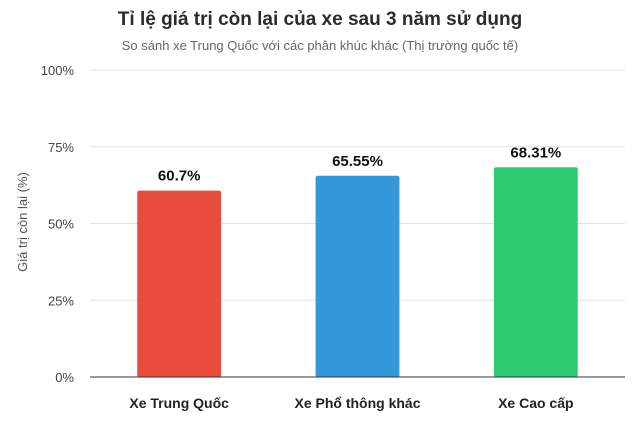  I want to click on y-axis-label: Giá trị còn lại (%), so click(22, 222).